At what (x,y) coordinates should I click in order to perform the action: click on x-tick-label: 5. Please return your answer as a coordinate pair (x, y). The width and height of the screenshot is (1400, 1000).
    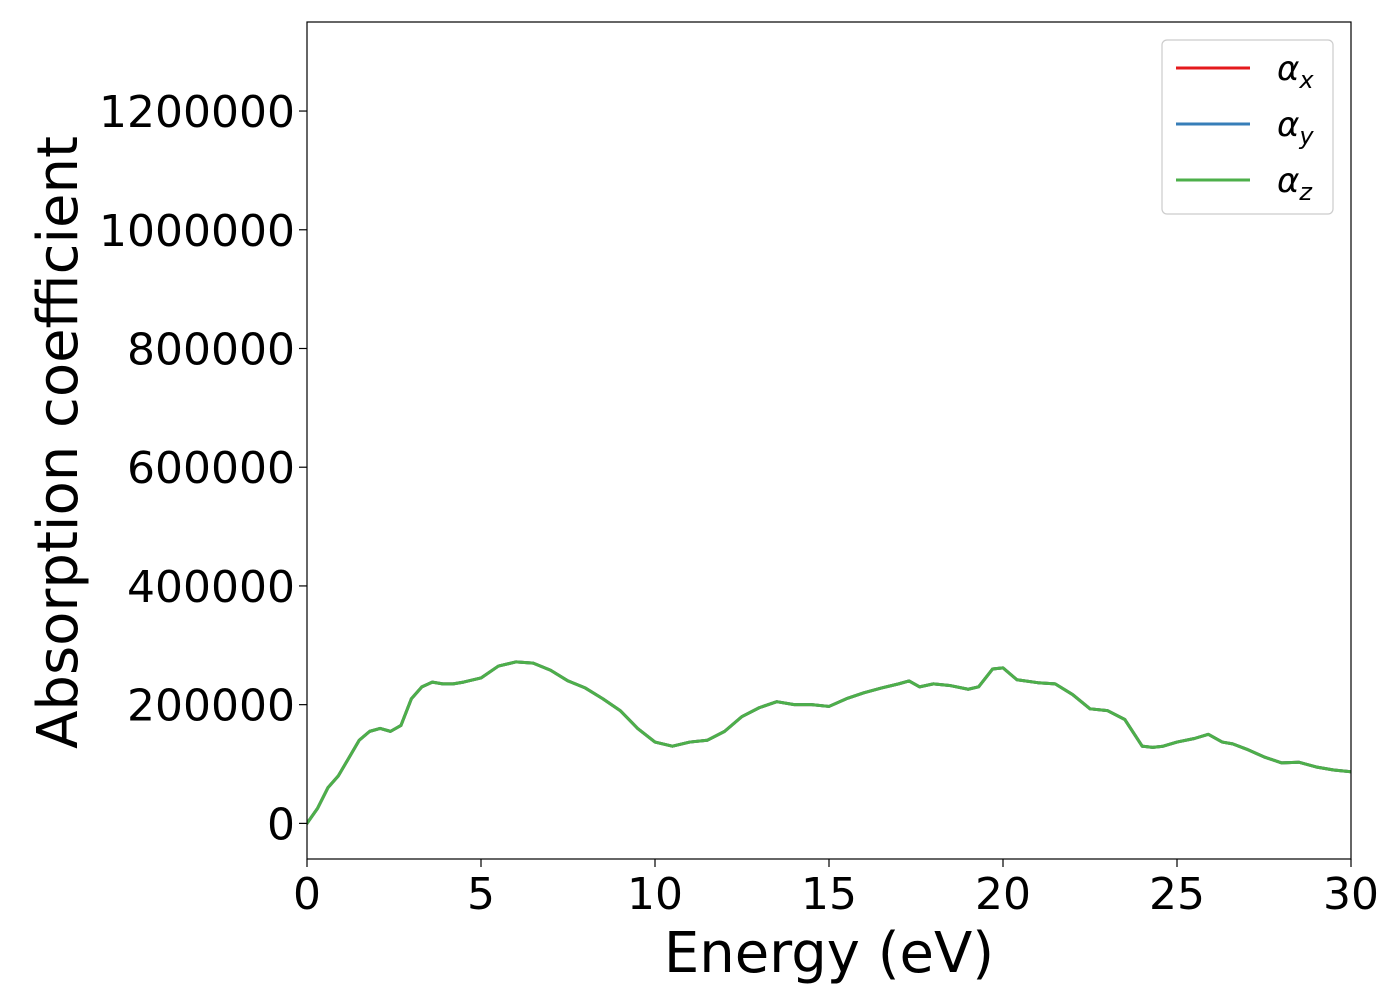
    Looking at the image, I should click on (481, 894).